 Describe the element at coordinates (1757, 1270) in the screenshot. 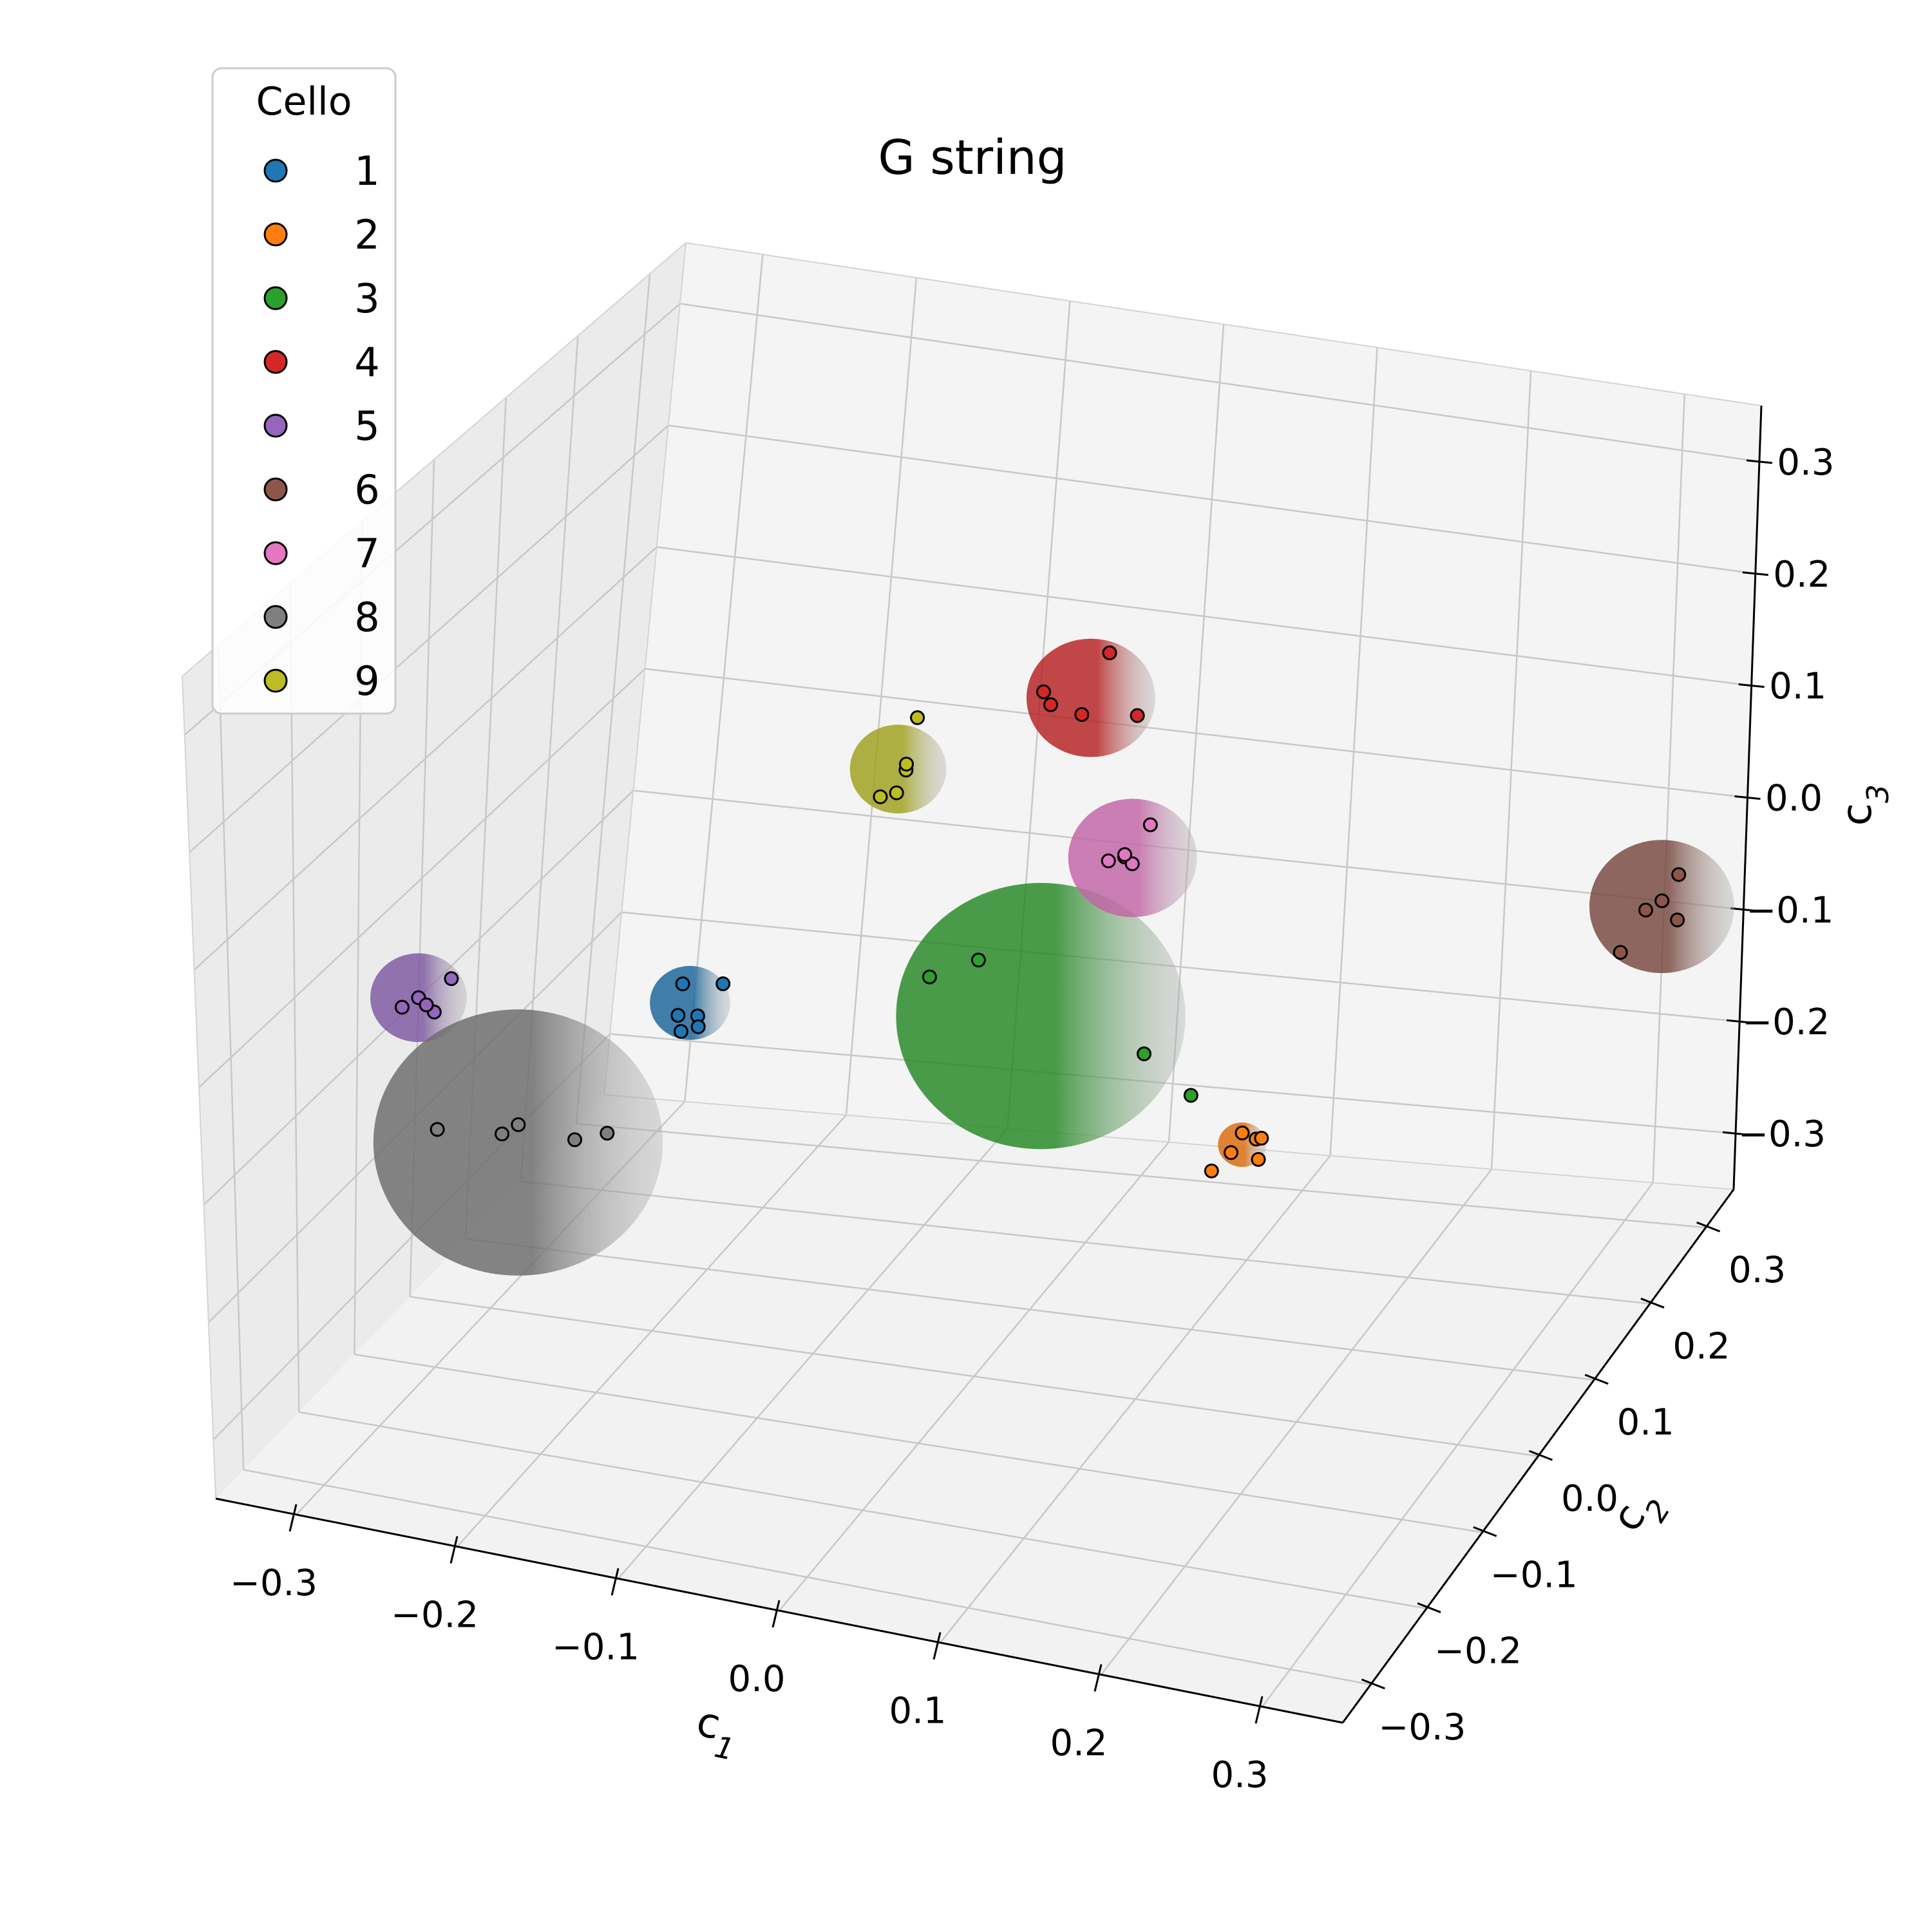

I see `y-tick-label-6: 0.3` at that location.